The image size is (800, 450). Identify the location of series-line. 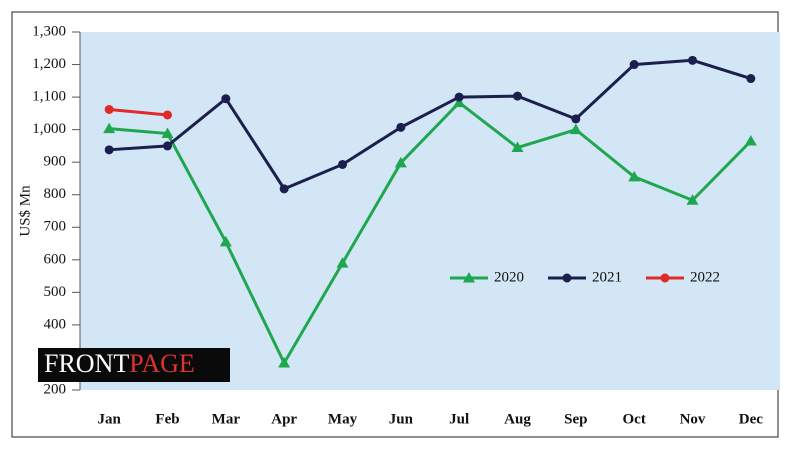
(138, 112).